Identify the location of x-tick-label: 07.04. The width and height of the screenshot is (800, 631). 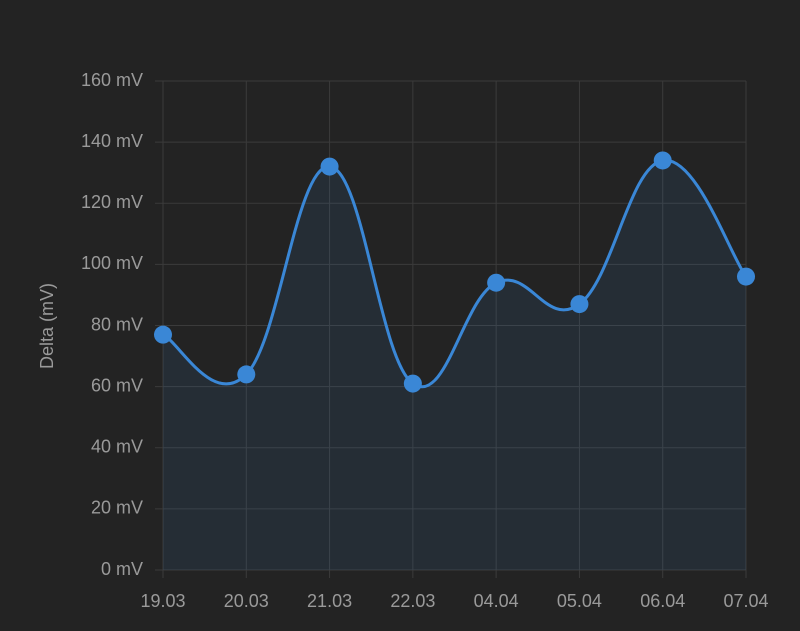
(745, 601).